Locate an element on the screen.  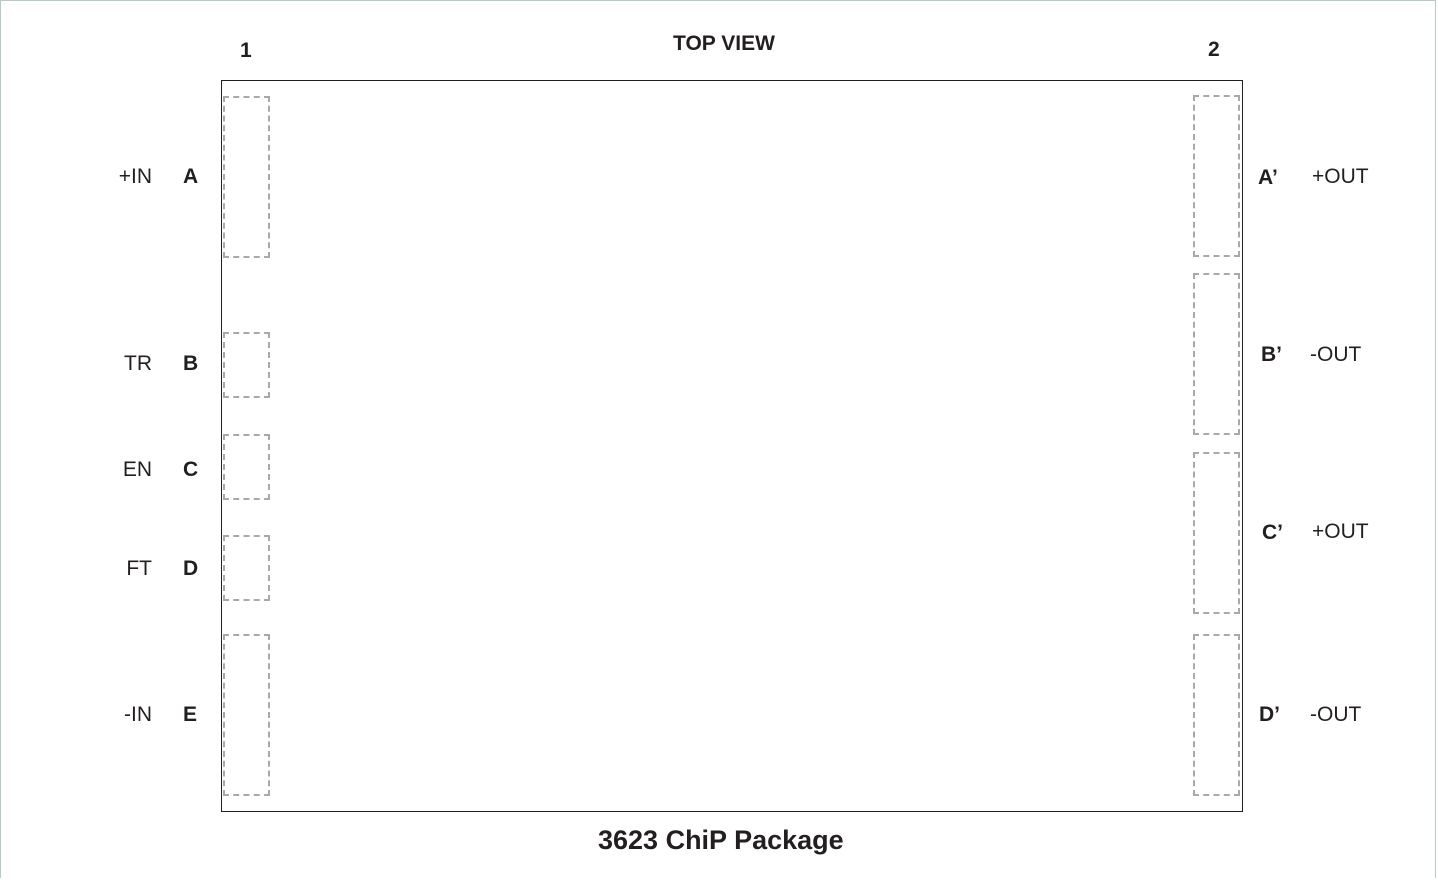
left-pin-C: C is located at coordinates (191, 469).